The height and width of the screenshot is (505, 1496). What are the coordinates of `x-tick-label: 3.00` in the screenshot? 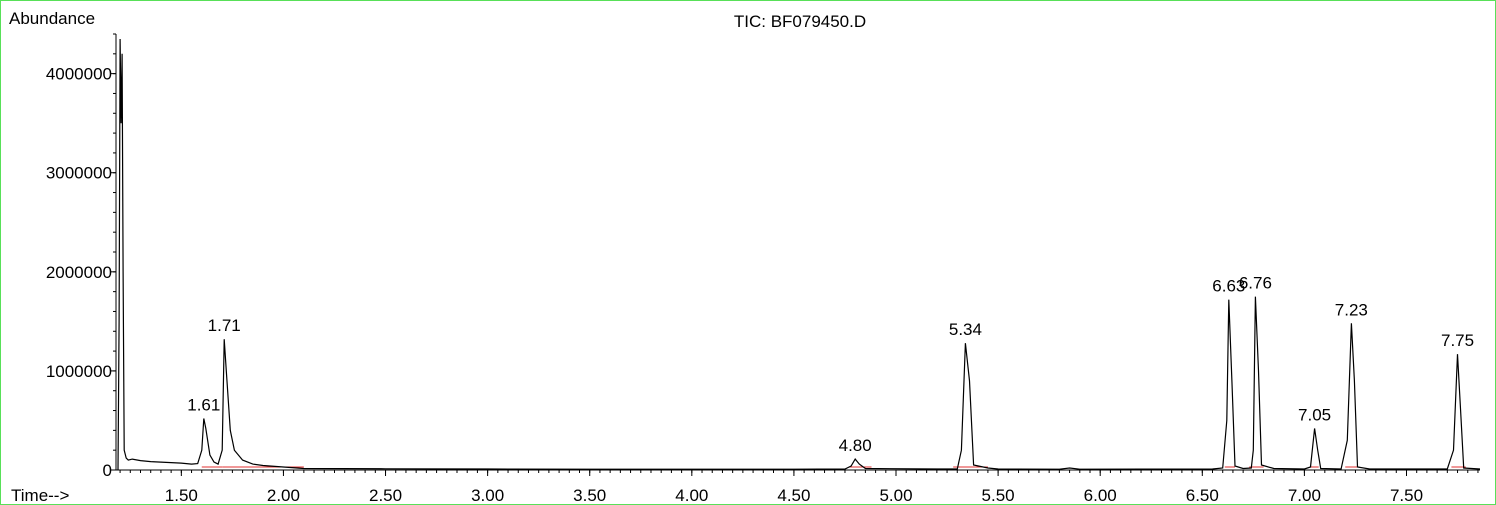 It's located at (487, 495).